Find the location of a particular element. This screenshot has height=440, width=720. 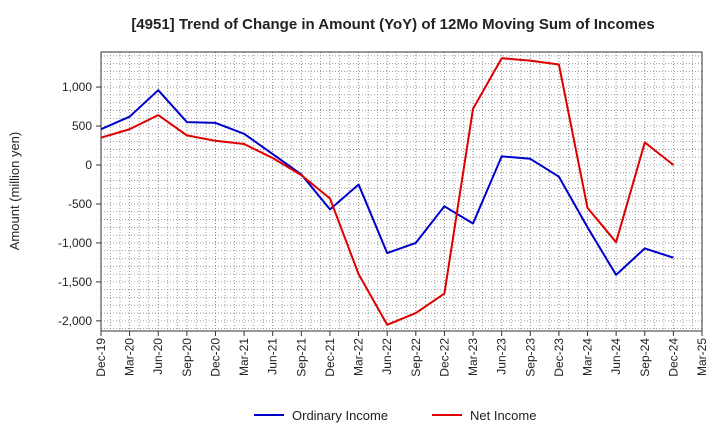

x-tick-label: Mar-25 is located at coordinates (702, 357).